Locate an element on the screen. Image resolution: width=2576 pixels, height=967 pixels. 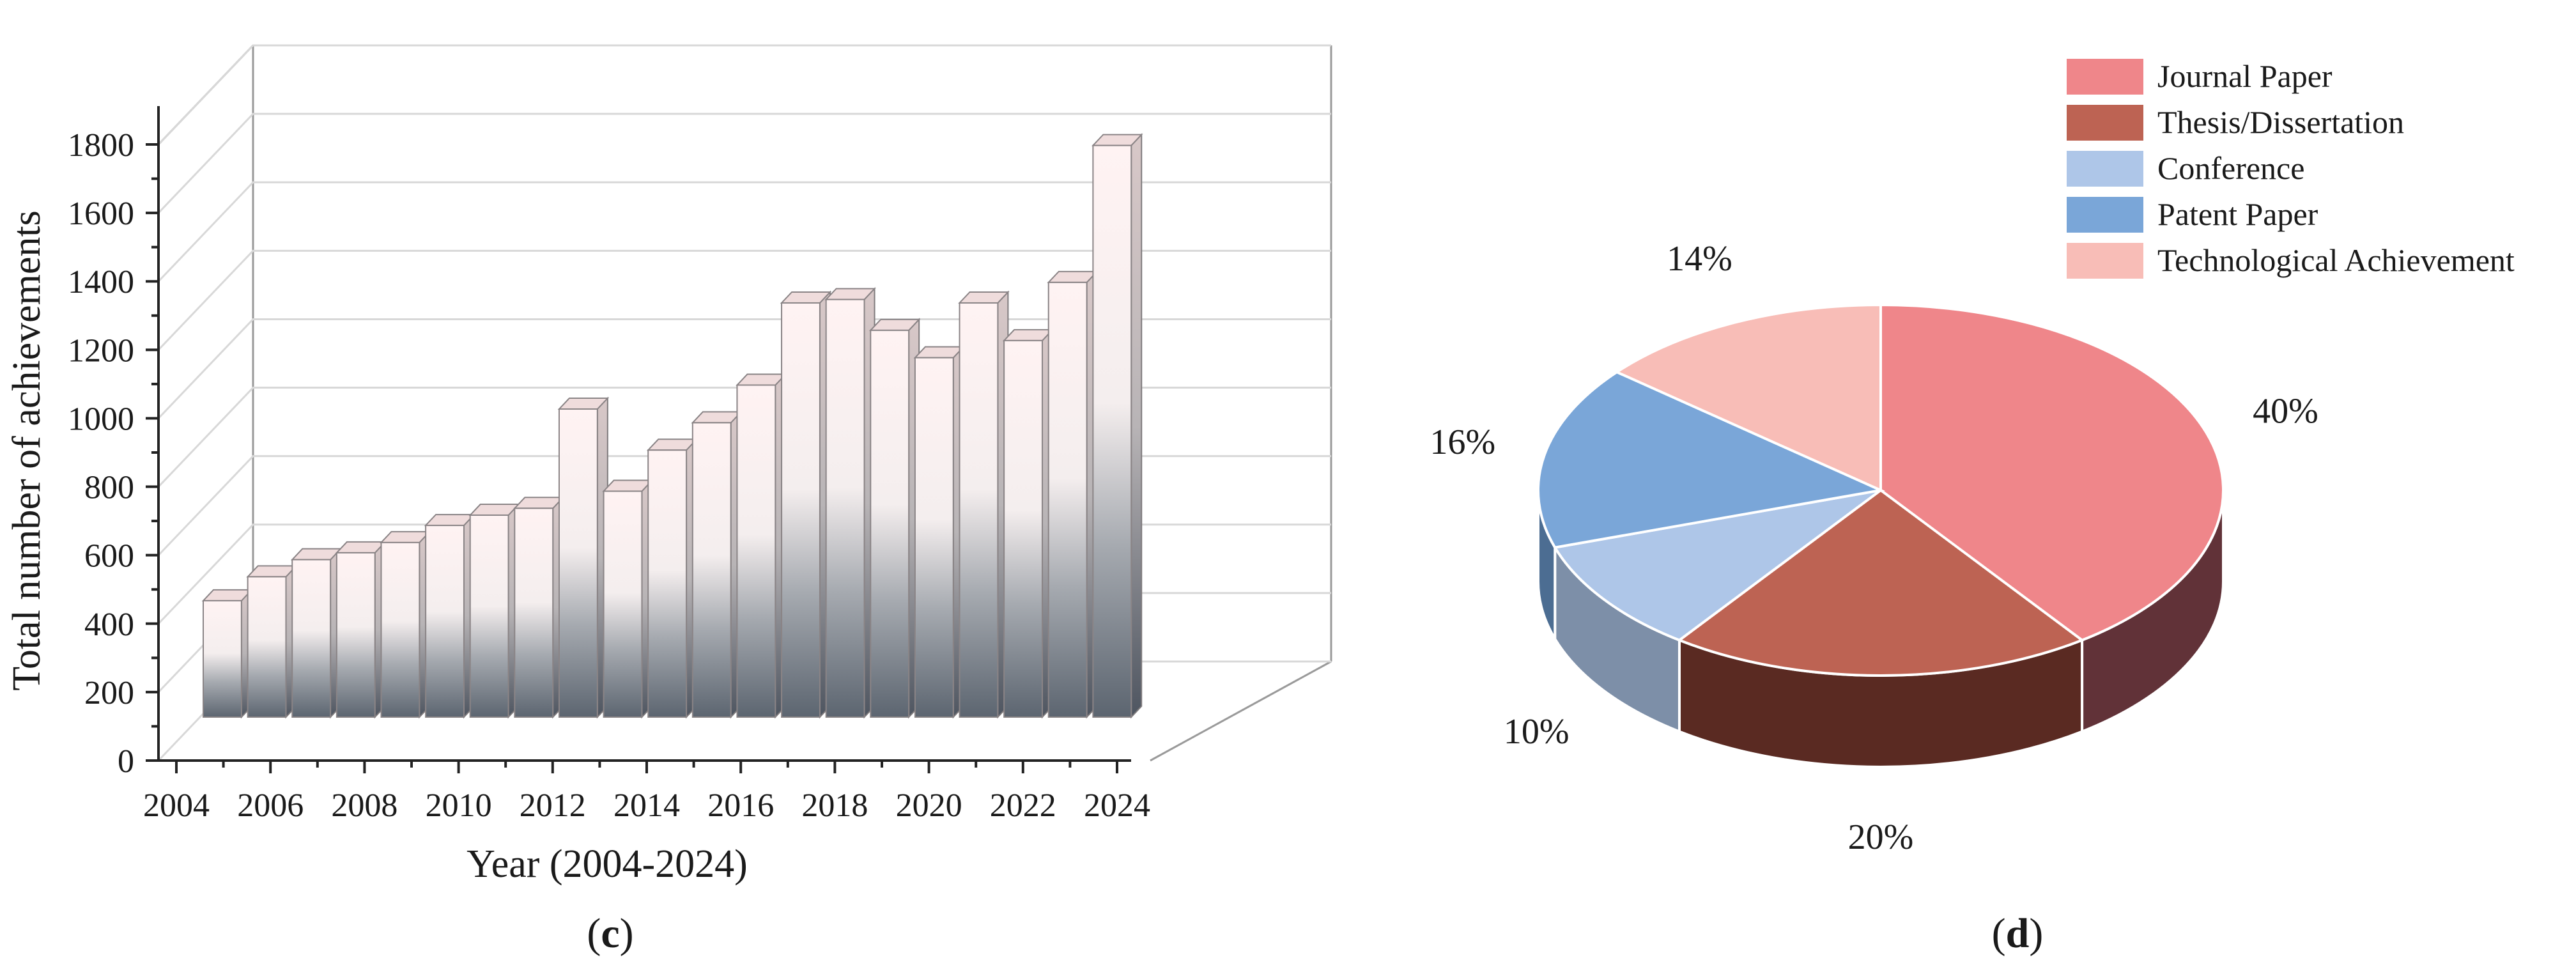
floor-right-edge is located at coordinates (1241, 711).